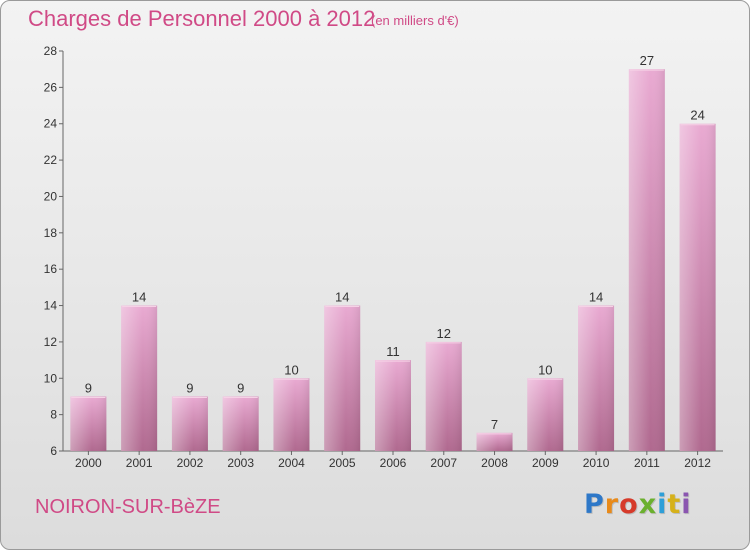 This screenshot has width=750, height=550. Describe the element at coordinates (240, 463) in the screenshot. I see `x-tick-label: 2003` at that location.